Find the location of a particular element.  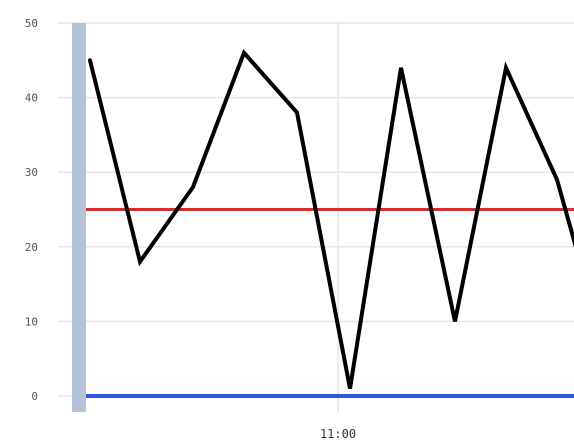

y-tick-label-50: 50 is located at coordinates (31, 23).